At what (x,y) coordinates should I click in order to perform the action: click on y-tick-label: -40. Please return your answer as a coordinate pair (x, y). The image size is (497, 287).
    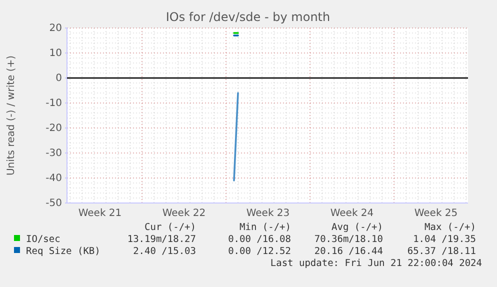
    Looking at the image, I should click on (54, 178).